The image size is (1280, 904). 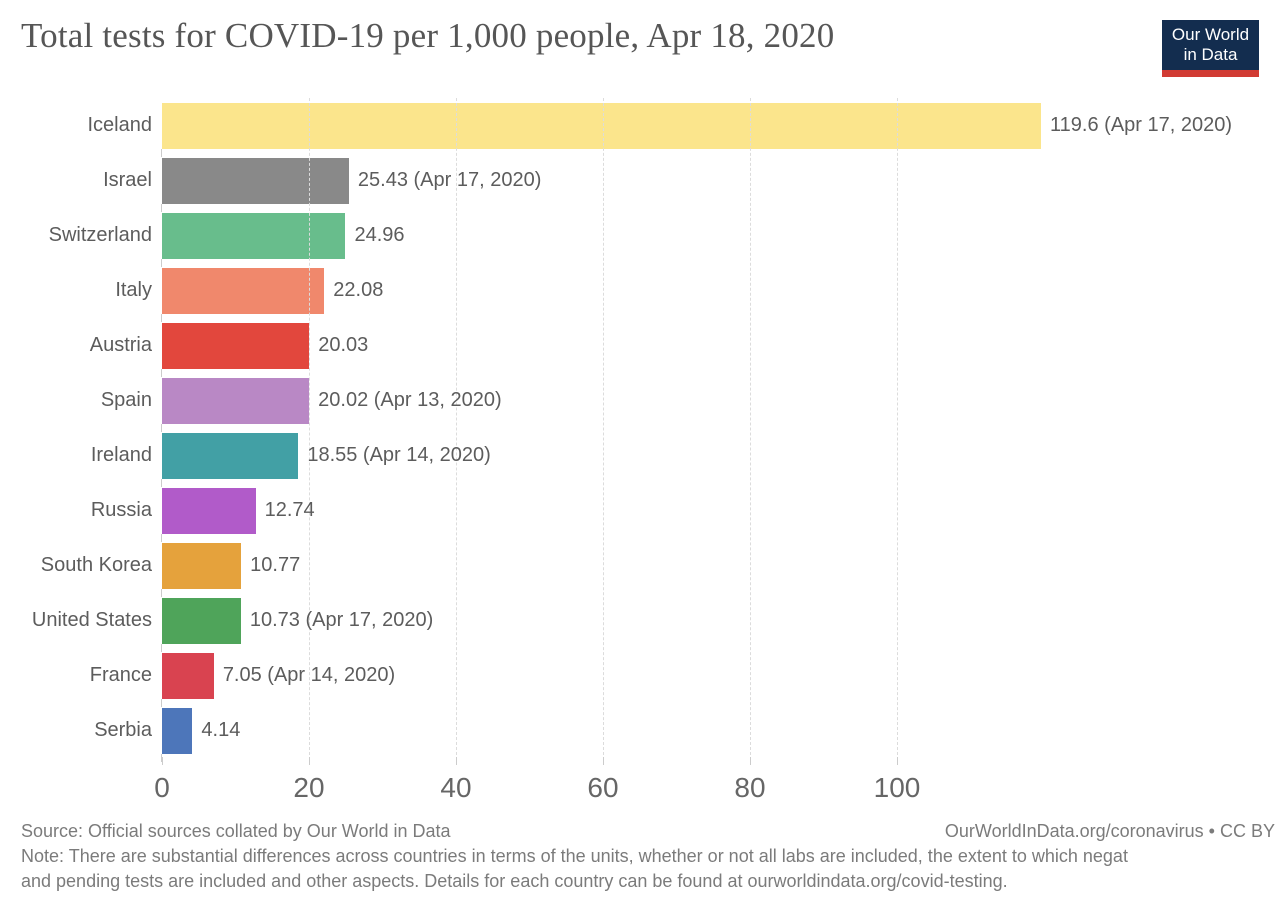 What do you see at coordinates (121, 510) in the screenshot?
I see `category-label: Russia` at bounding box center [121, 510].